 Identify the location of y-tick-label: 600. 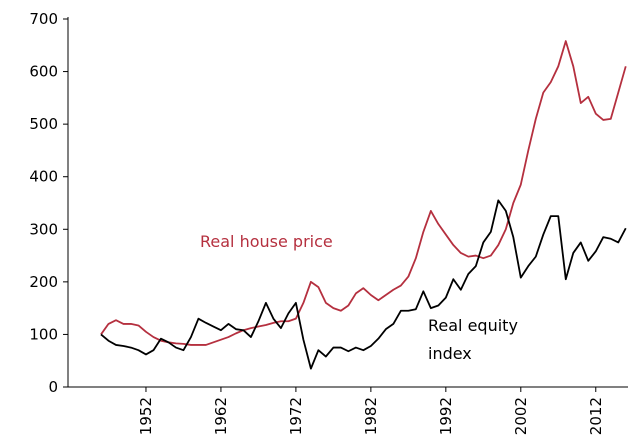
(43, 72).